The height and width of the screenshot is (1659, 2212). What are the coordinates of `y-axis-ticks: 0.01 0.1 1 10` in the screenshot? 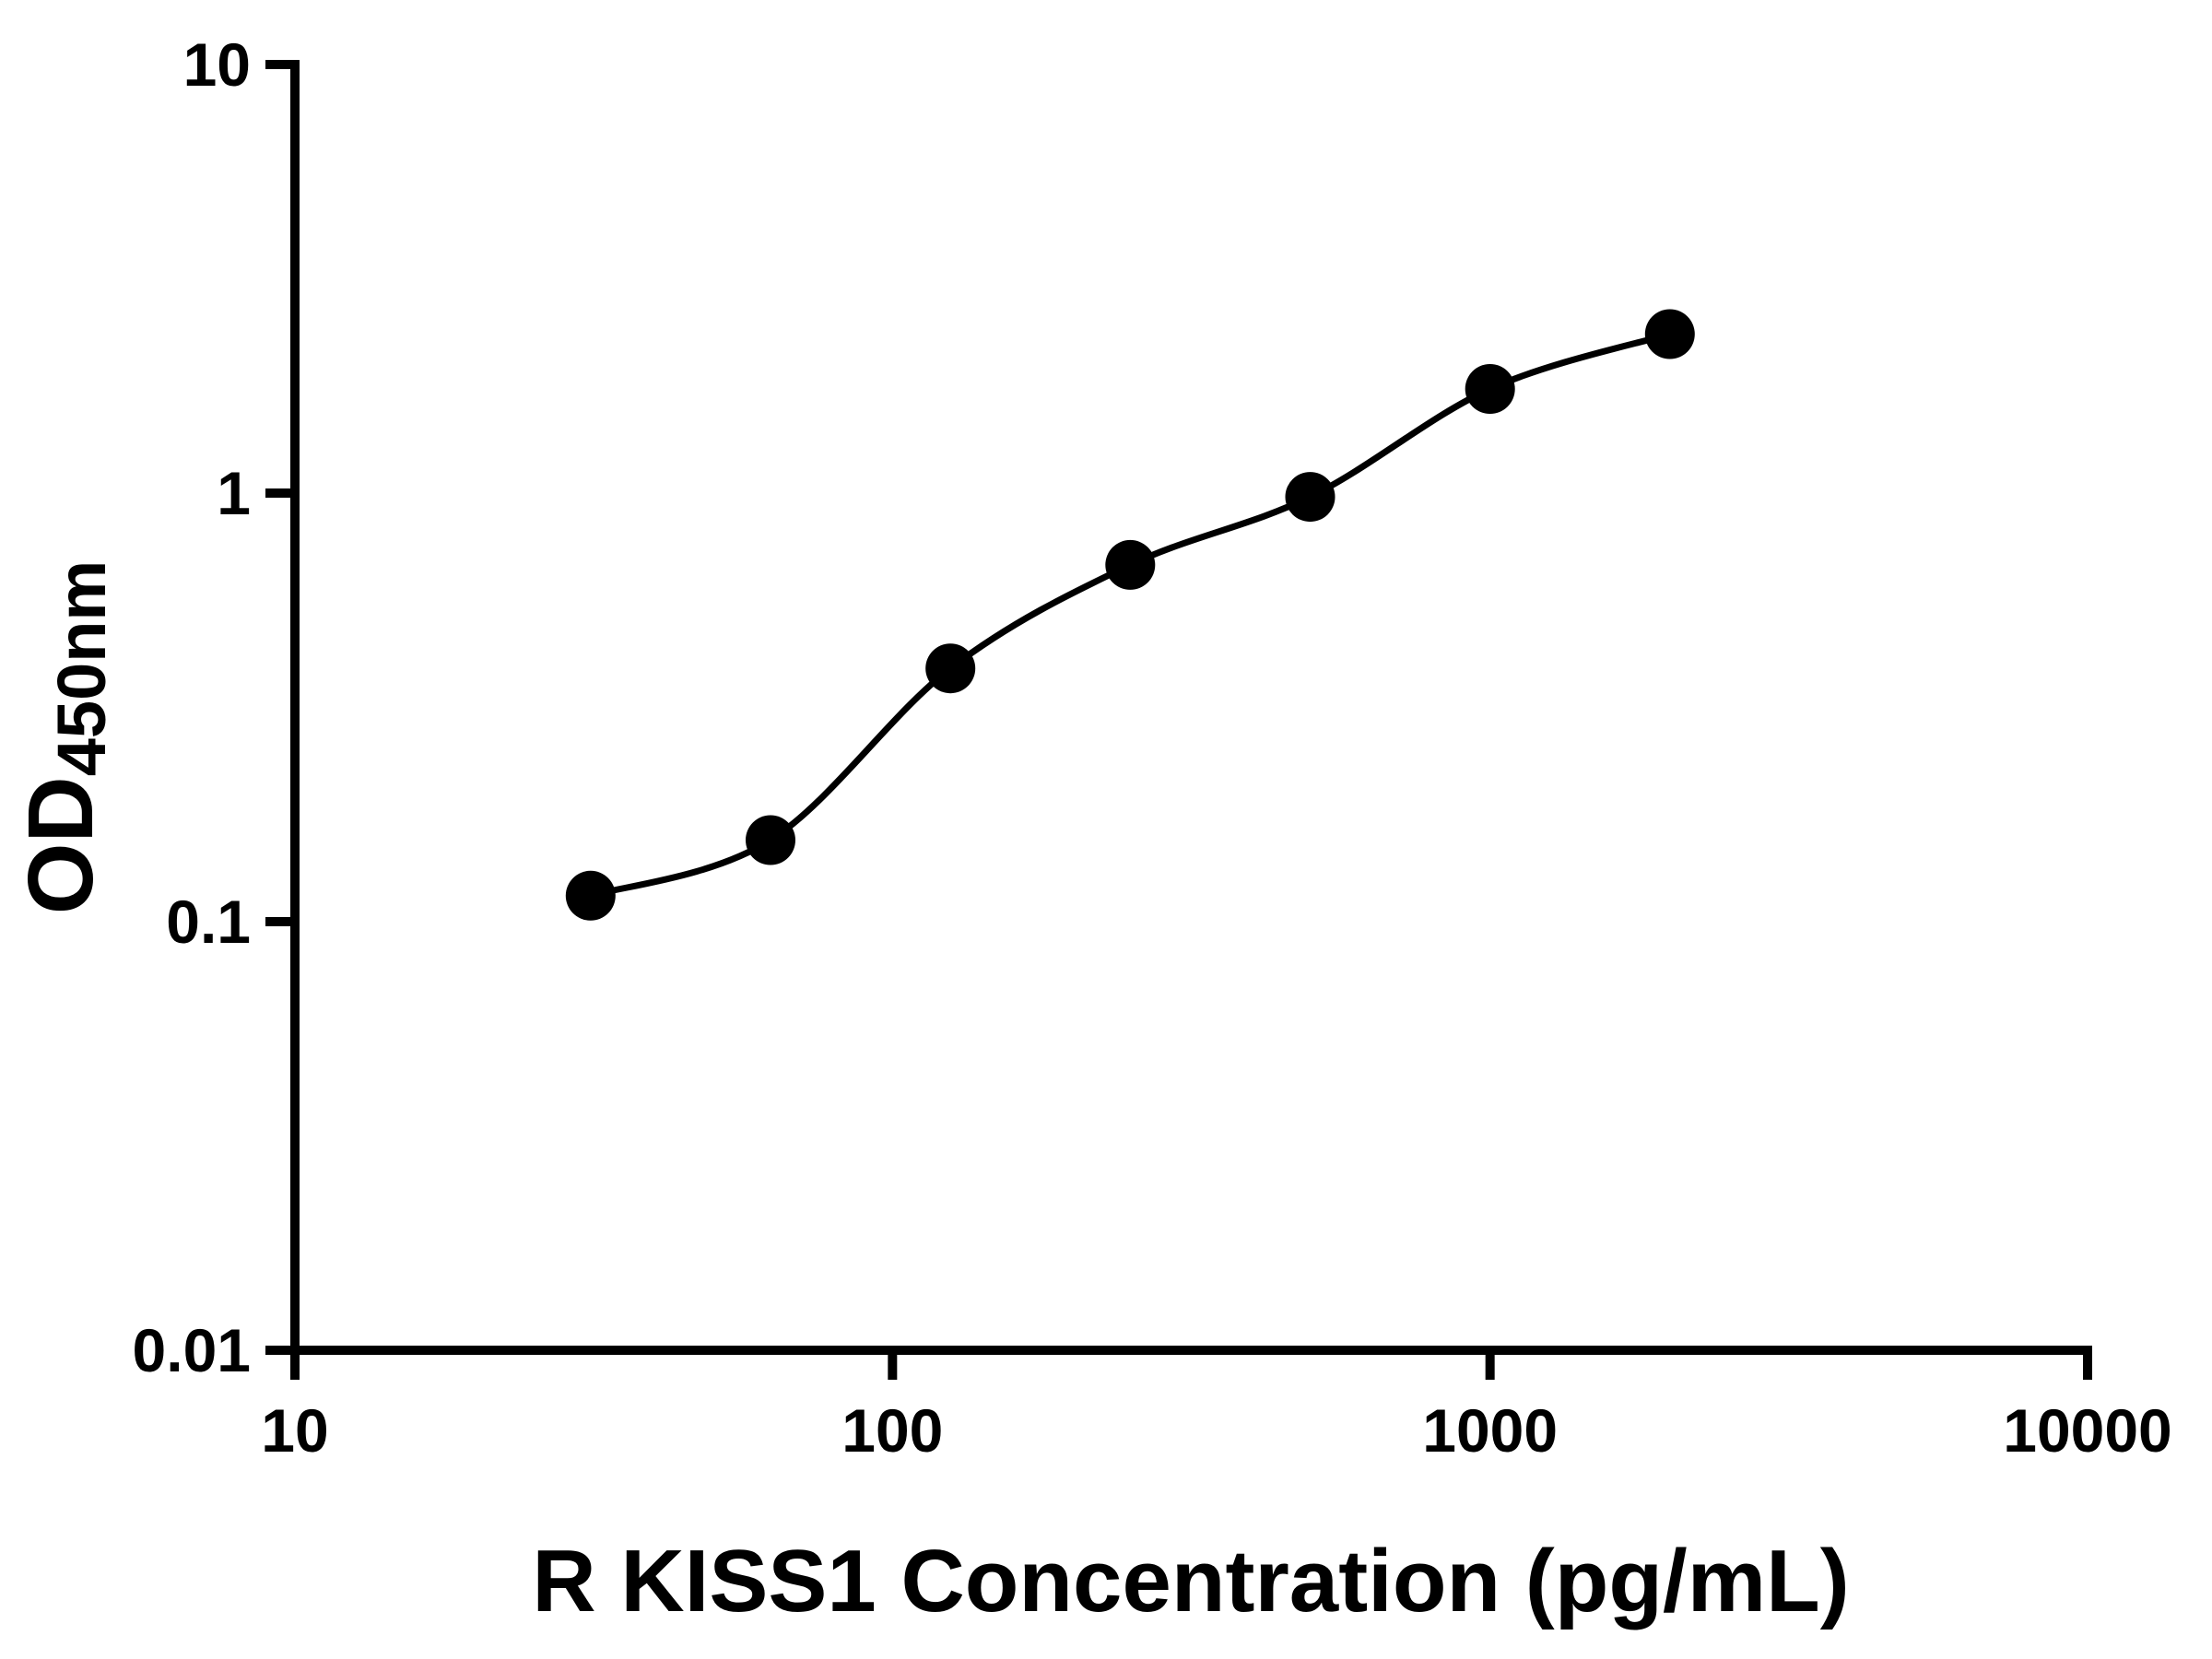 It's located at (214, 707).